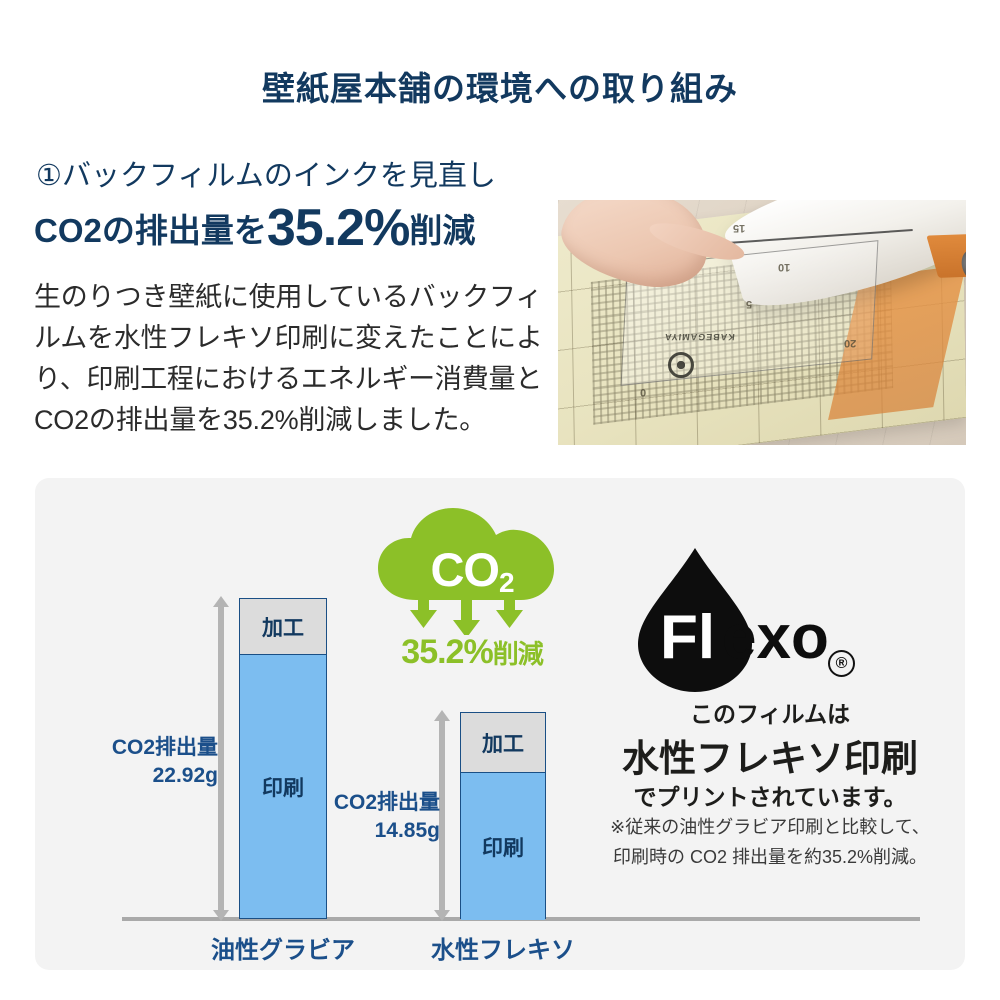 The width and height of the screenshot is (1000, 1000). What do you see at coordinates (185, 775) in the screenshot?
I see `emission-value-left: 22.92g` at bounding box center [185, 775].